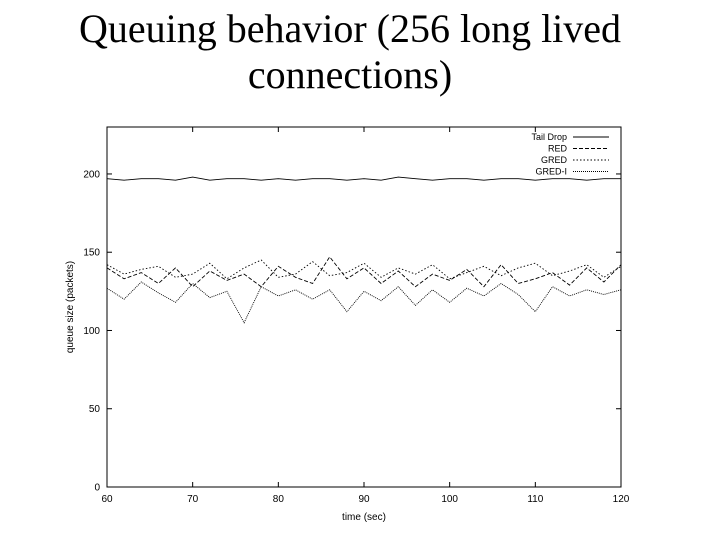  What do you see at coordinates (70, 307) in the screenshot?
I see `y-axis-label: queue size (packets)` at bounding box center [70, 307].